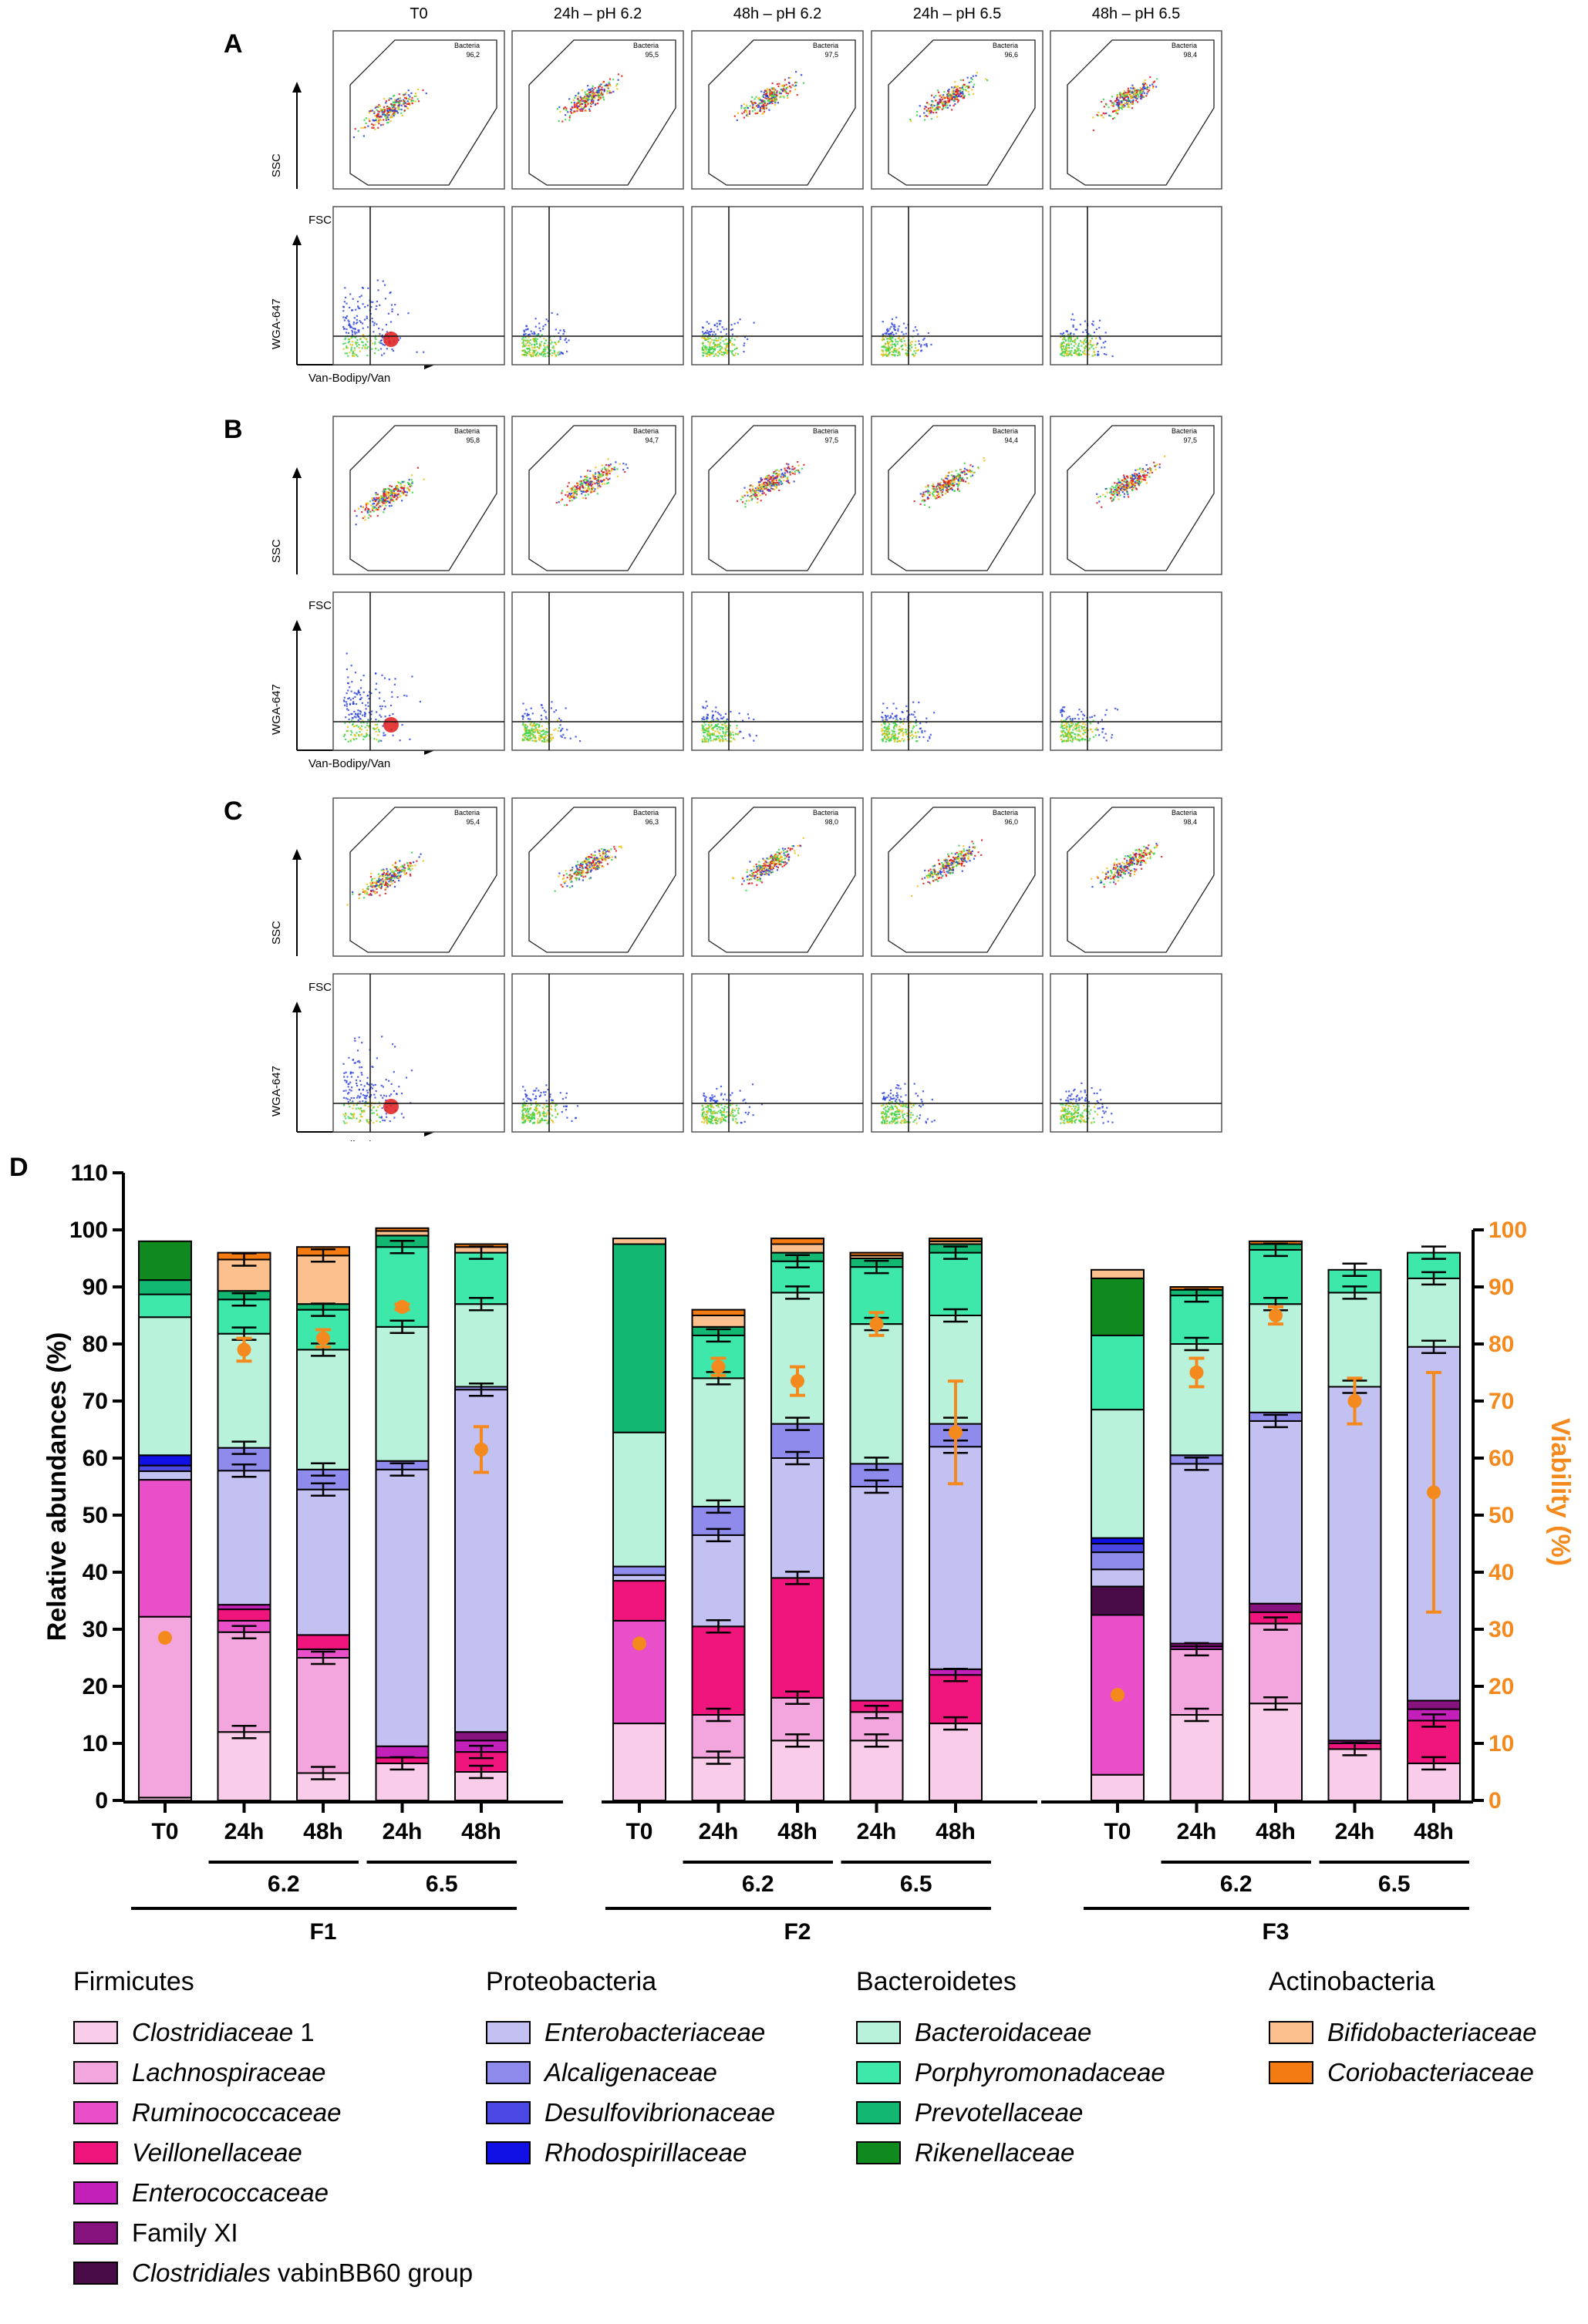 The width and height of the screenshot is (1588, 2324). What do you see at coordinates (597, 285) in the screenshot?
I see `flow-dot-plot` at bounding box center [597, 285].